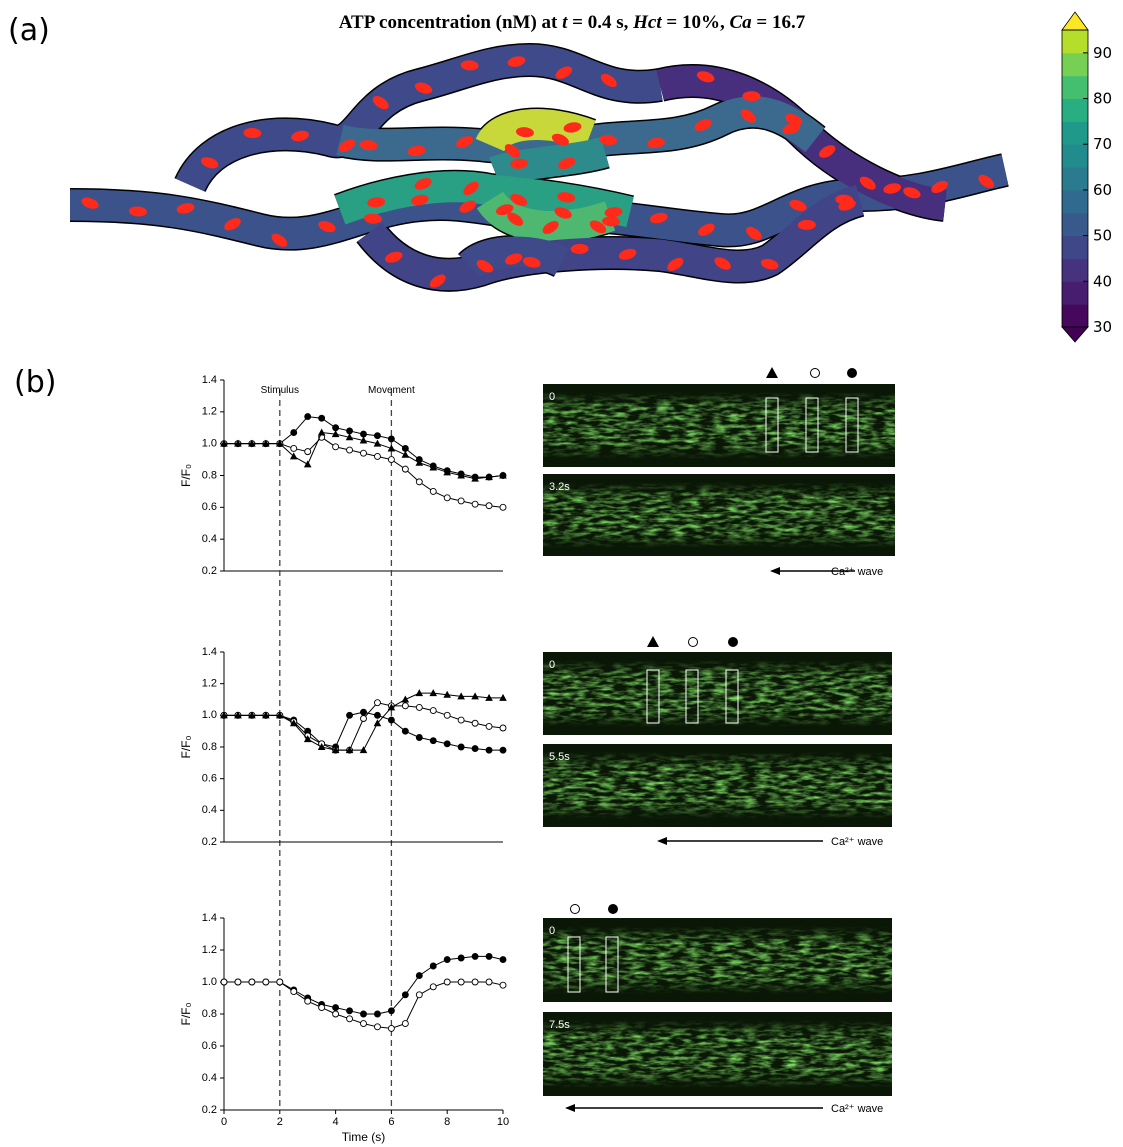  What do you see at coordinates (280, 1122) in the screenshot?
I see `x-tick-label: 2` at bounding box center [280, 1122].